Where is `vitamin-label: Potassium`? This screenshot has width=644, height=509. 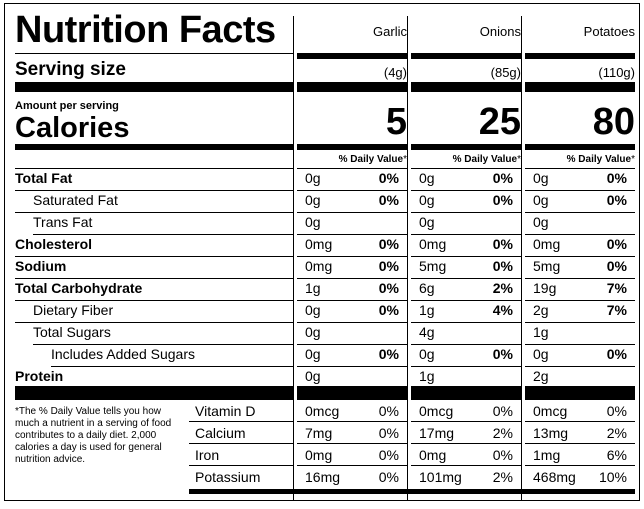 vitamin-label: Potassium is located at coordinates (228, 477).